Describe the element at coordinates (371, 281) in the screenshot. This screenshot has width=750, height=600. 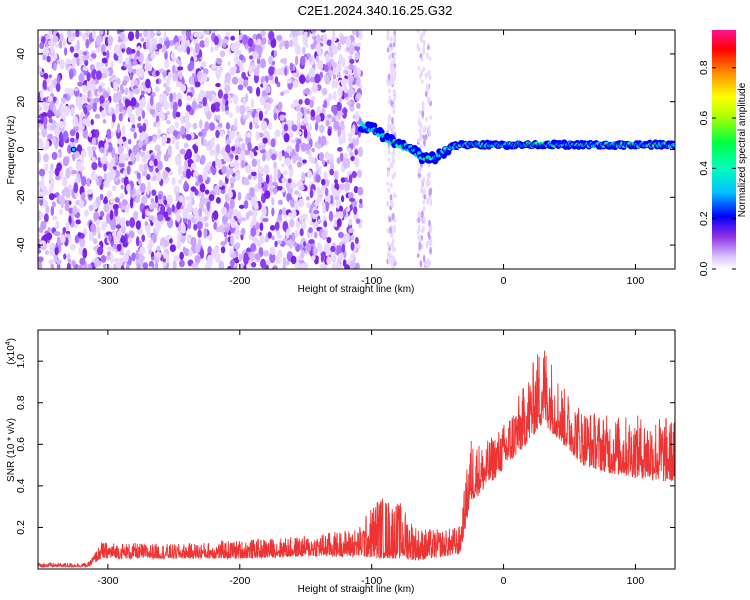
I see `spectrogram-x-tick-label: -100` at that location.